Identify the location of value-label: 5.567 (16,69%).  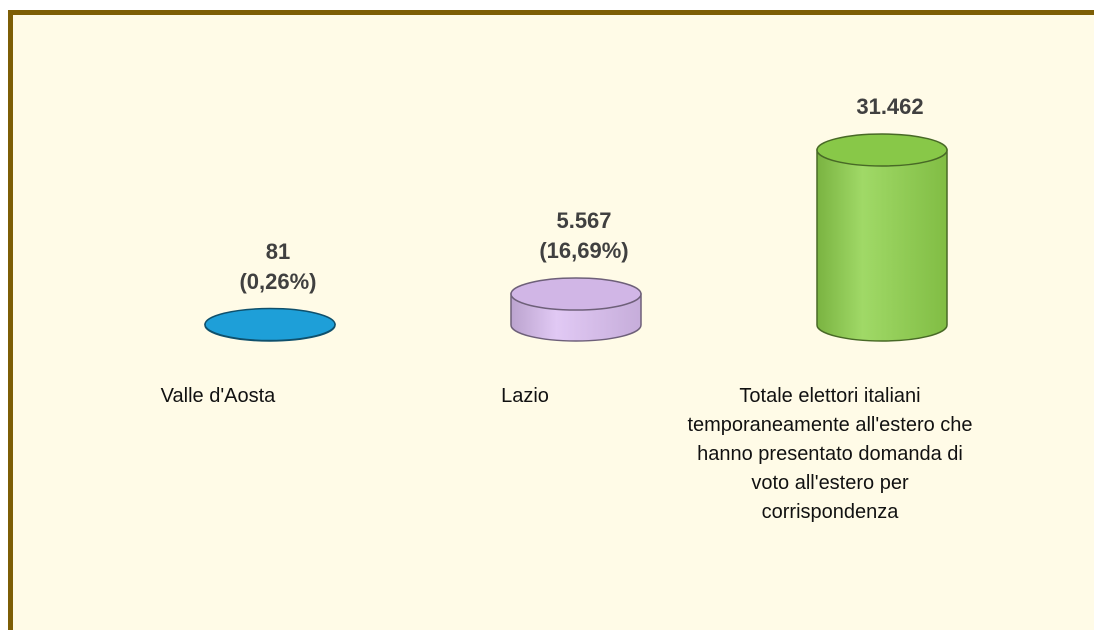
(584, 236).